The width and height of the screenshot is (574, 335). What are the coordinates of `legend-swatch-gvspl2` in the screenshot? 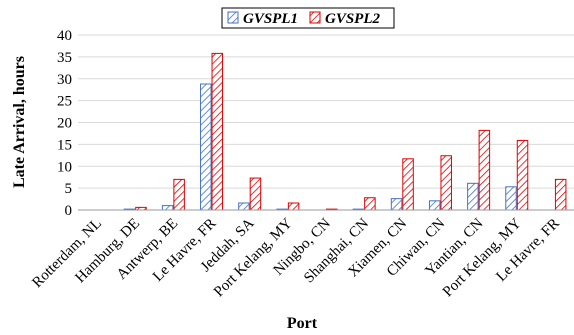 It's located at (315, 17).